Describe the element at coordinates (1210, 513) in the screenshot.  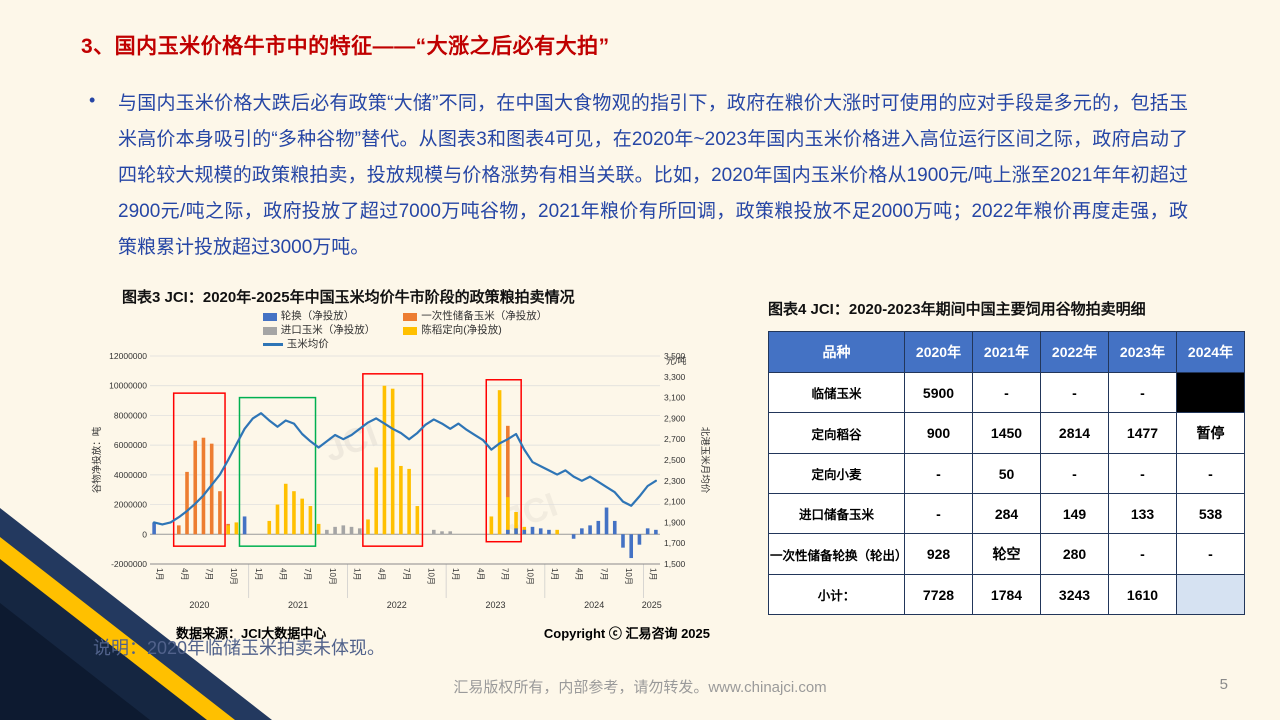
I see `table-cell: 538` at that location.